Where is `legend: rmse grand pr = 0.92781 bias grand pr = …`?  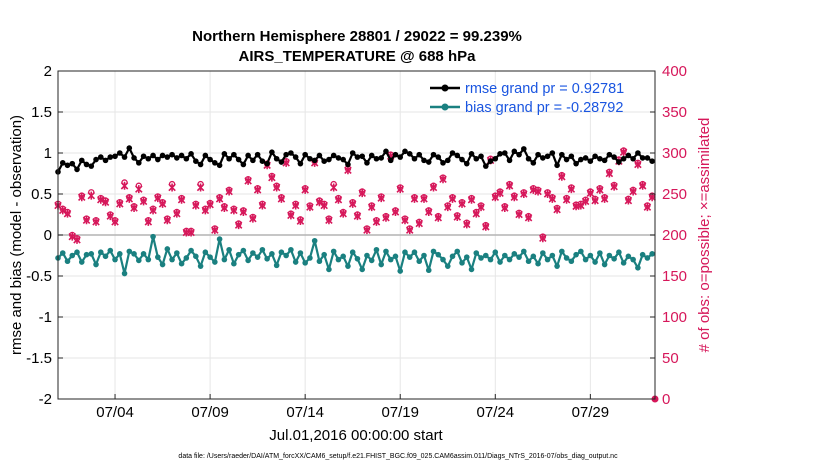 legend: rmse grand pr = 0.92781 bias grand pr = … is located at coordinates (527, 98).